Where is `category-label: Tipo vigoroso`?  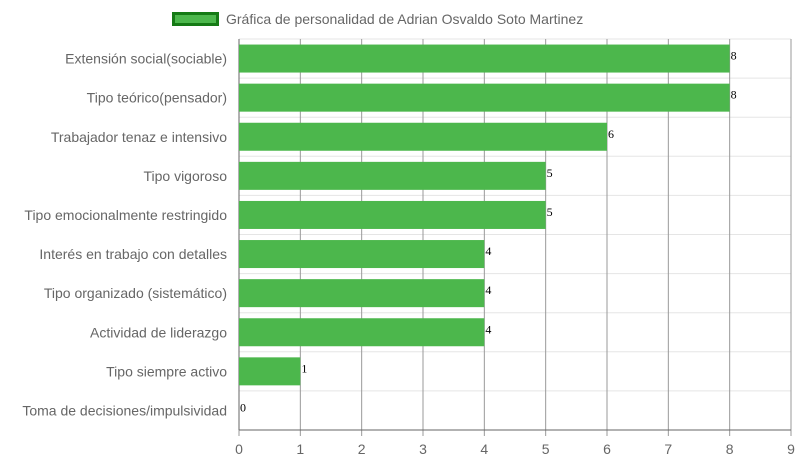 category-label: Tipo vigoroso is located at coordinates (185, 176).